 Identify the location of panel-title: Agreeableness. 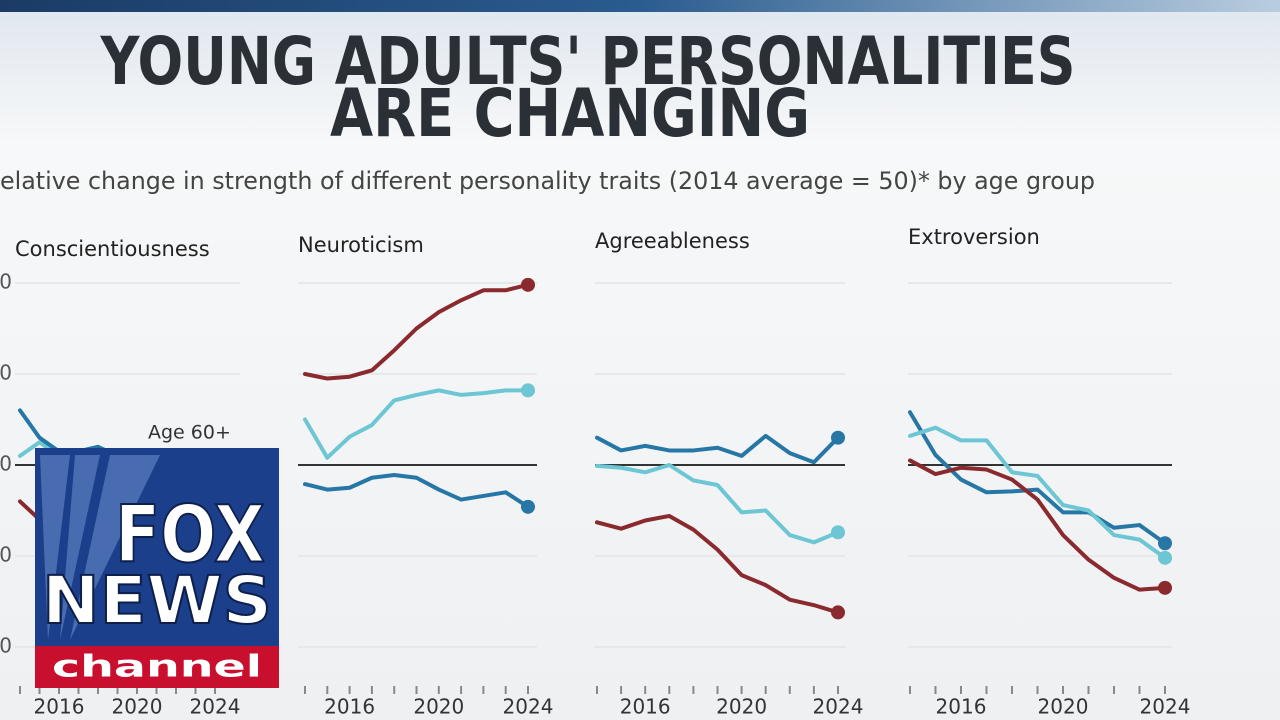
(672, 241).